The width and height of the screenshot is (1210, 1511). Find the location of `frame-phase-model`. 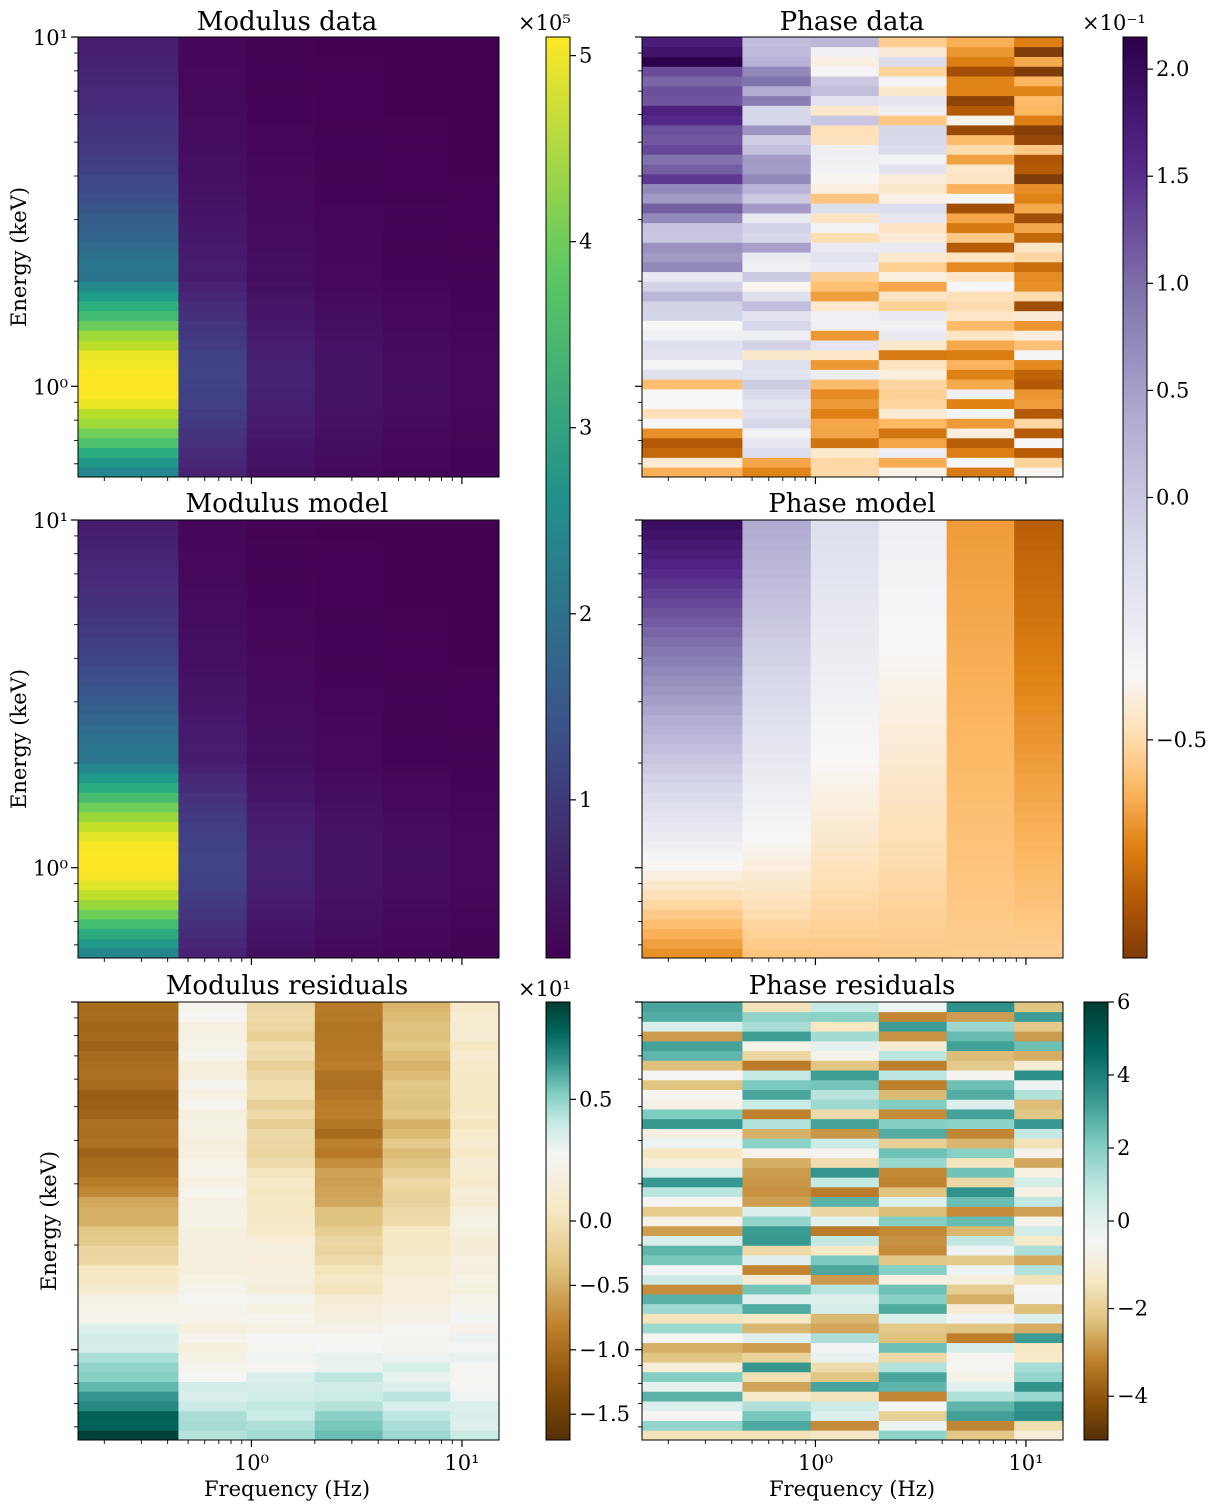

frame-phase-model is located at coordinates (852, 739).